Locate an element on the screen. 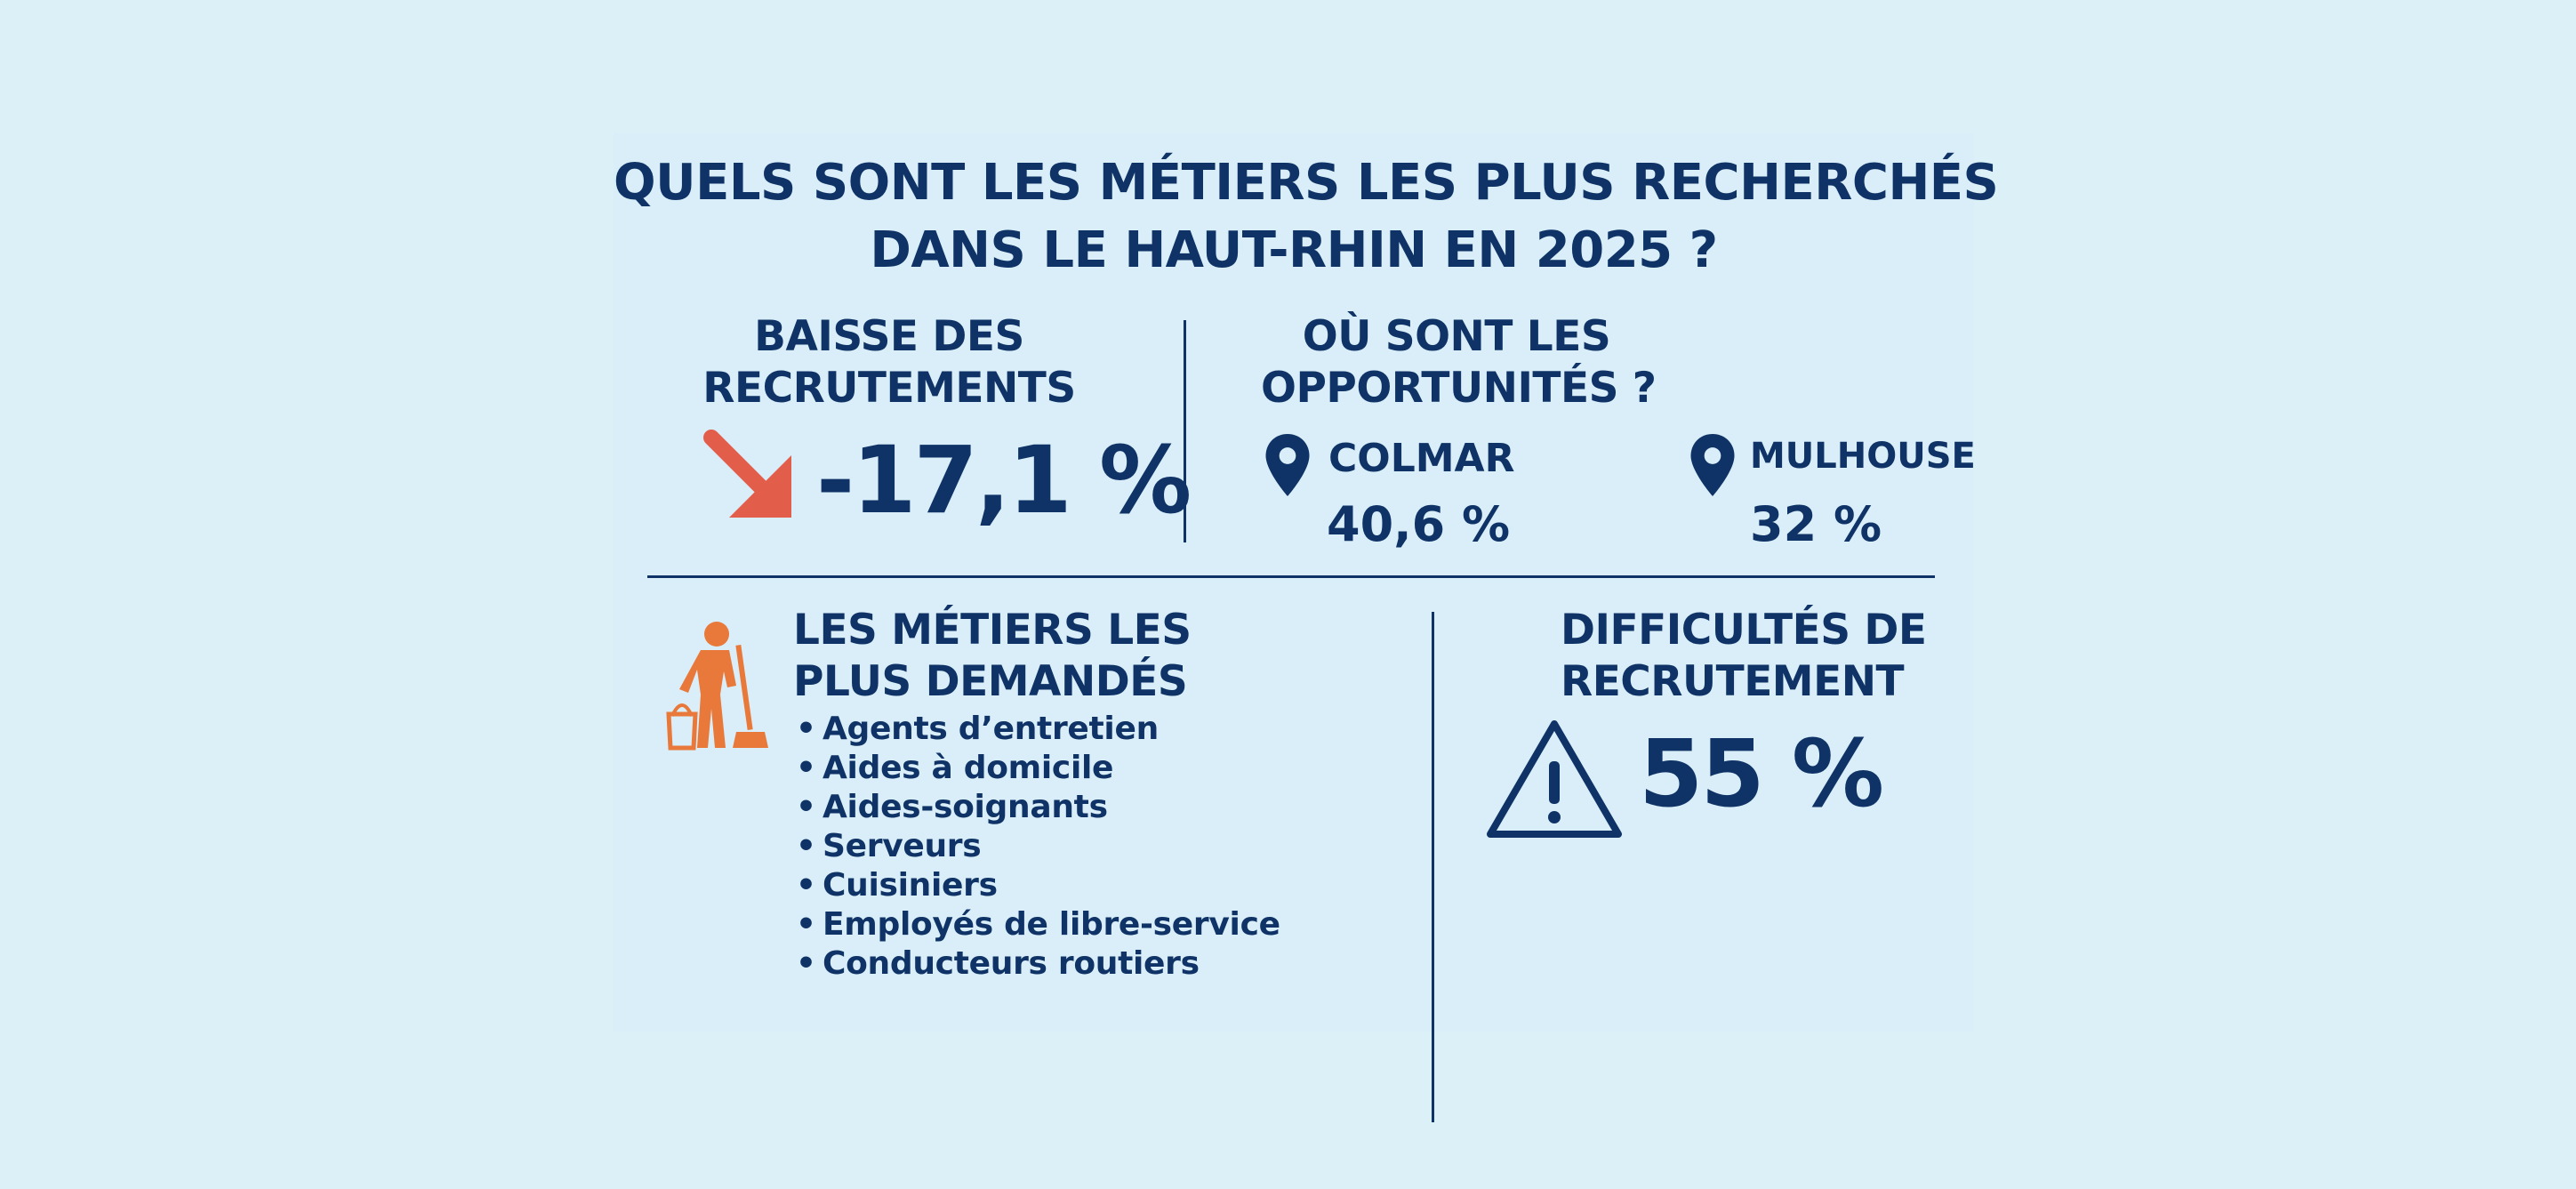 The width and height of the screenshot is (2576, 1189). list-item: Employés de libre-service is located at coordinates (1038, 924).